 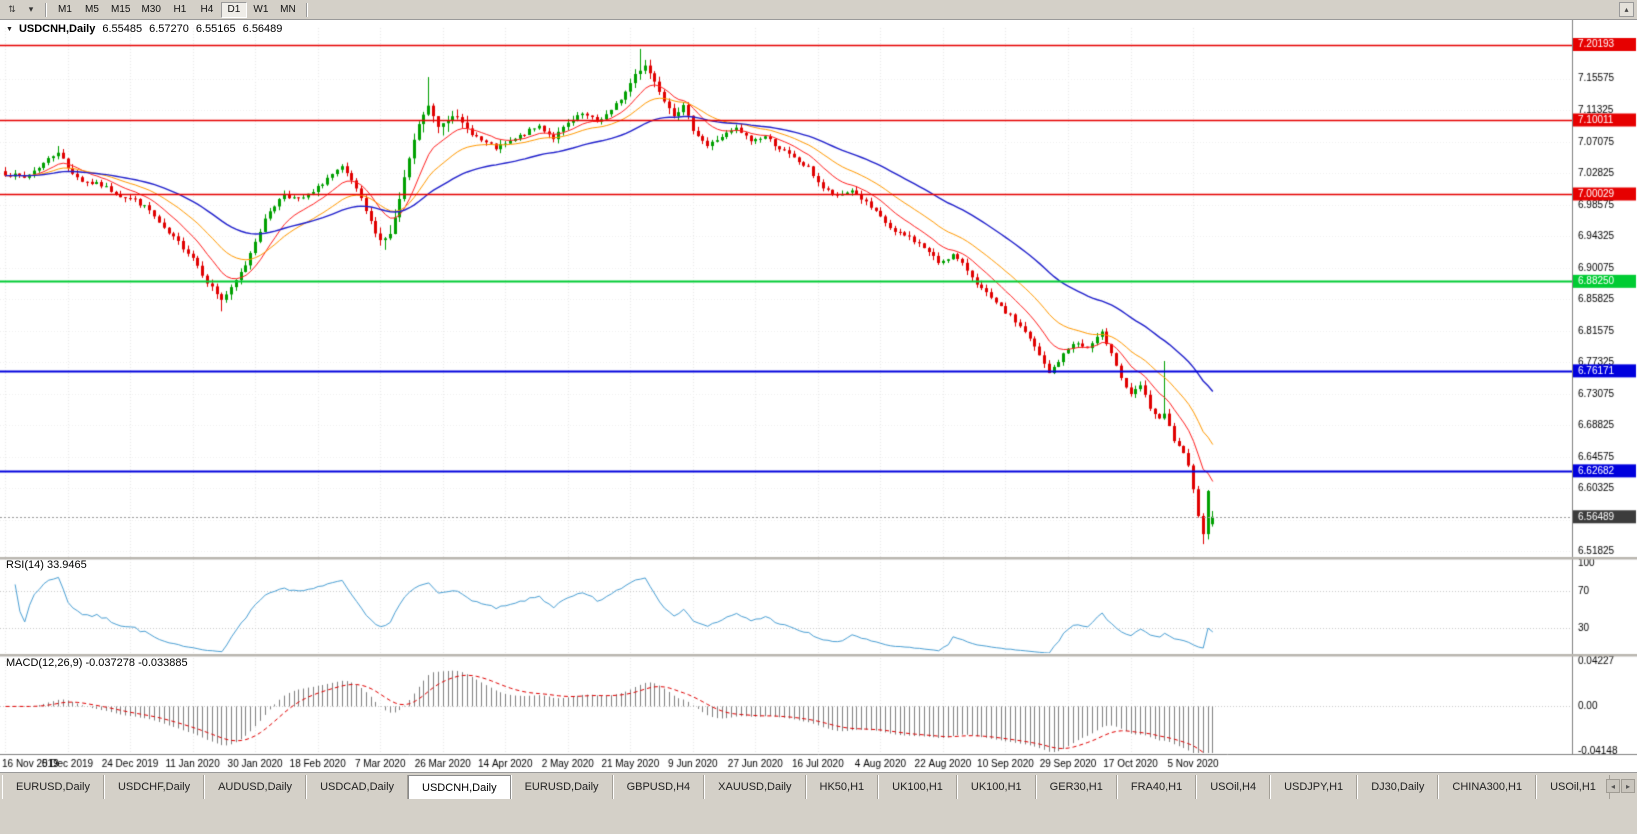 I want to click on chart-tab-eurusd-daily-2: EURUSD,Daily, so click(x=561, y=787).